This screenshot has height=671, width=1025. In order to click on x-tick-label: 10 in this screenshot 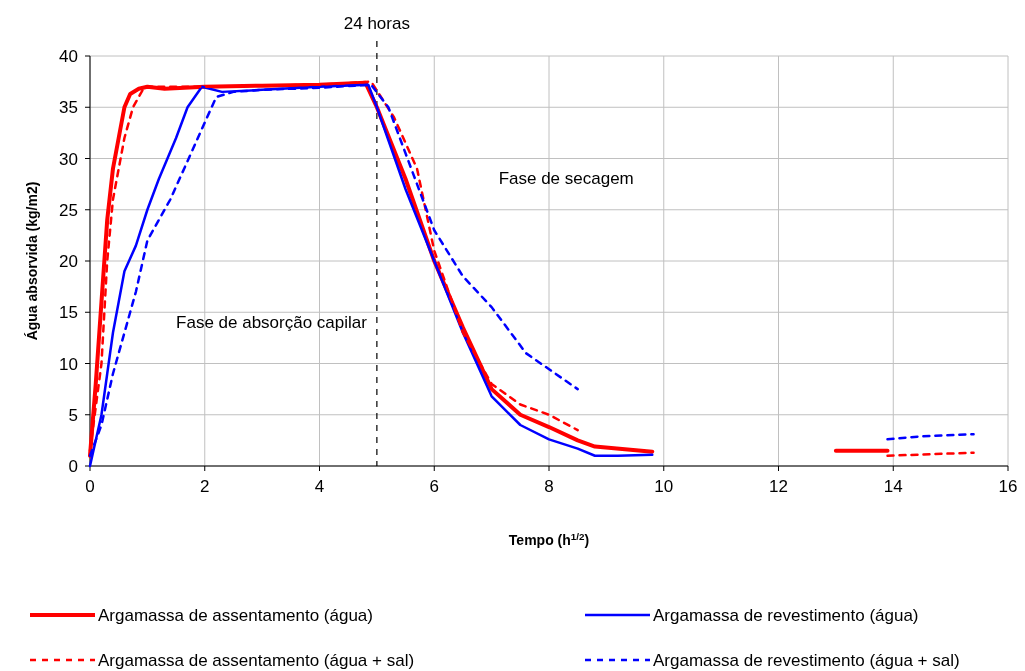, I will do `click(664, 486)`.